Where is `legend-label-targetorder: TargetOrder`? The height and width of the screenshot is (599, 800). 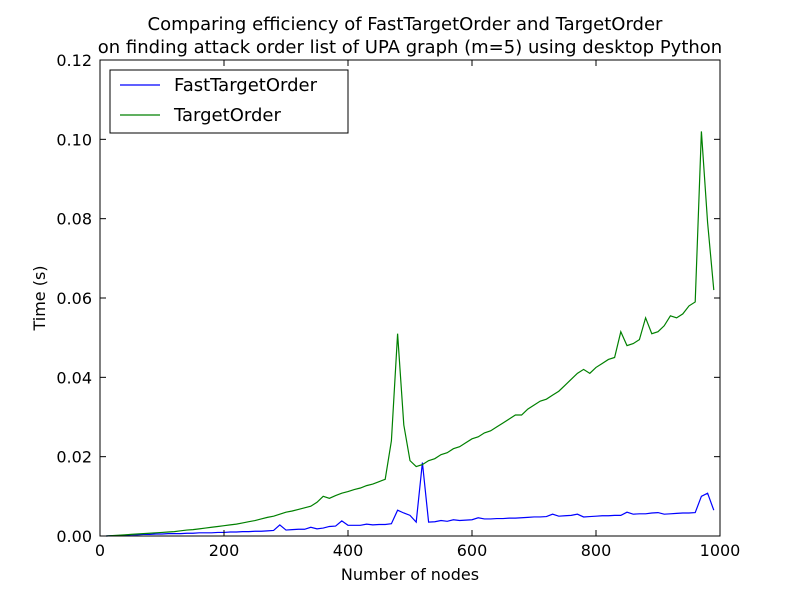 legend-label-targetorder: TargetOrder is located at coordinates (227, 115).